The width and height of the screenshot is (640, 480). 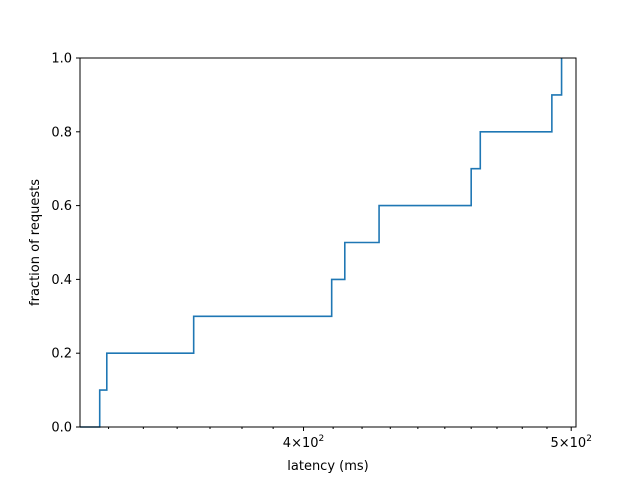 What do you see at coordinates (61, 132) in the screenshot?
I see `y-tick-label: 0.8` at bounding box center [61, 132].